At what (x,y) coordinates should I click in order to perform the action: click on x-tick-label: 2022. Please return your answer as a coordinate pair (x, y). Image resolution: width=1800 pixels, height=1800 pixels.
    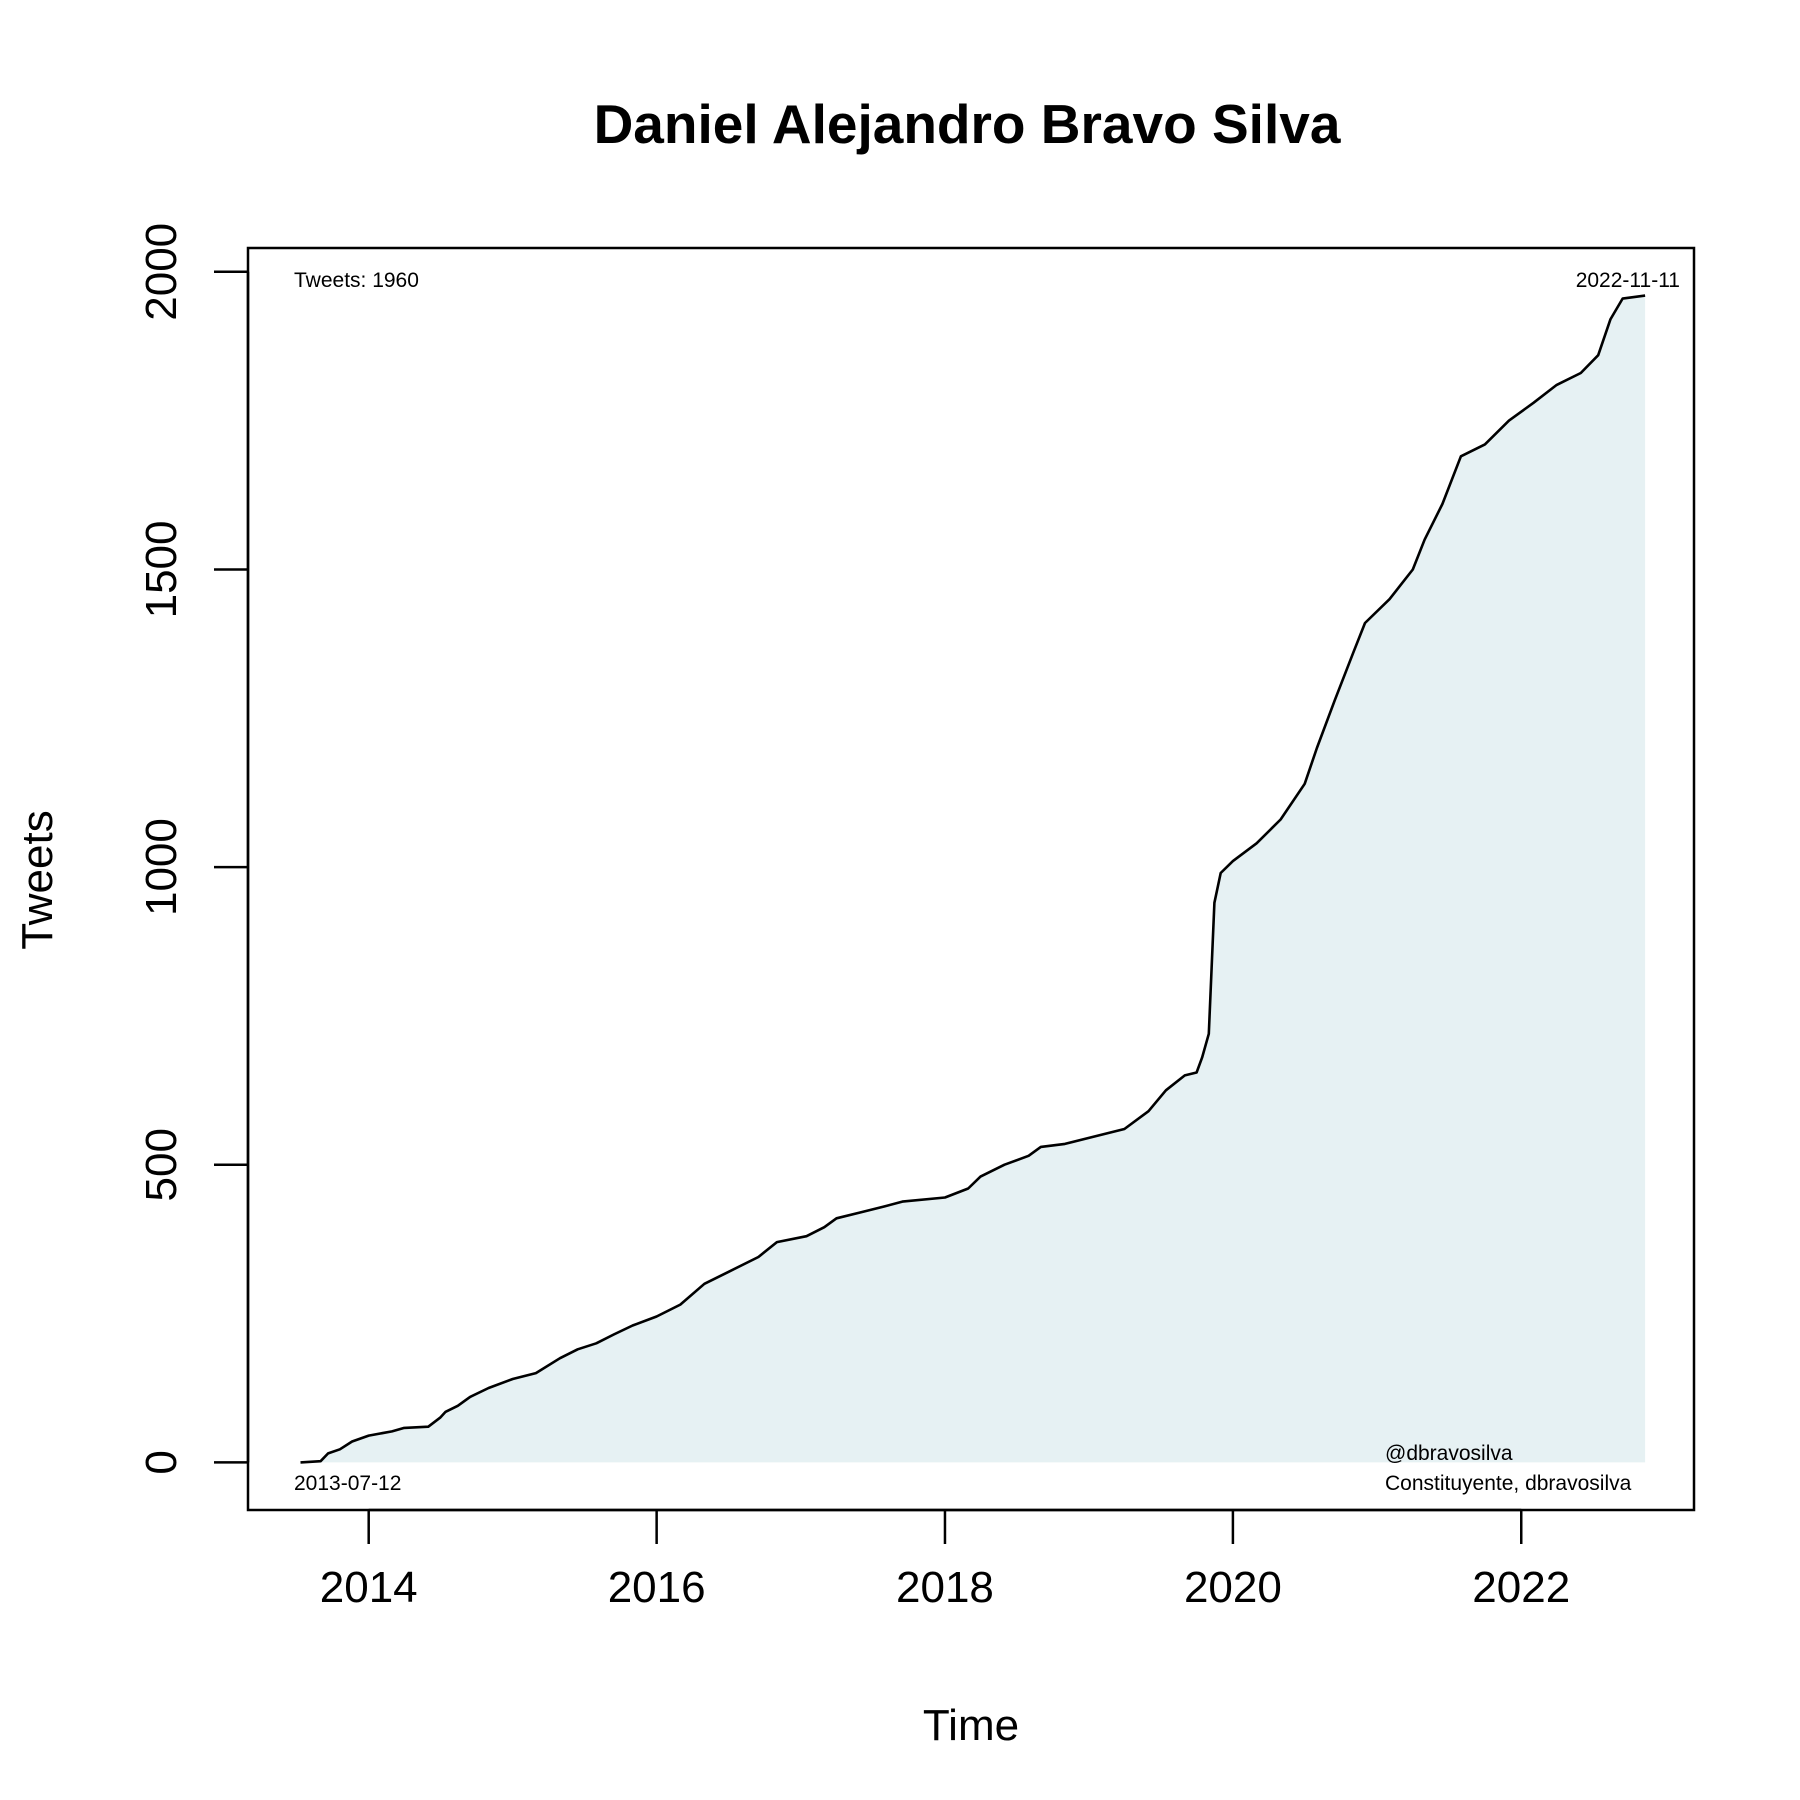
    Looking at the image, I should click on (1521, 1587).